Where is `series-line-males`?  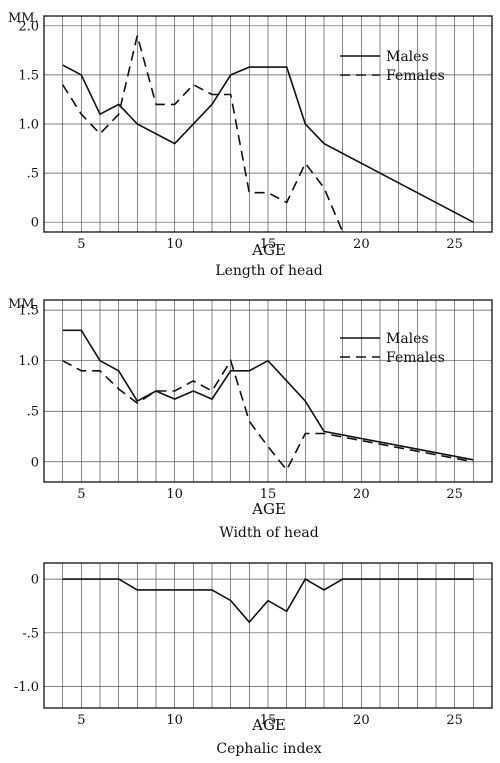 series-line-males is located at coordinates (268, 395).